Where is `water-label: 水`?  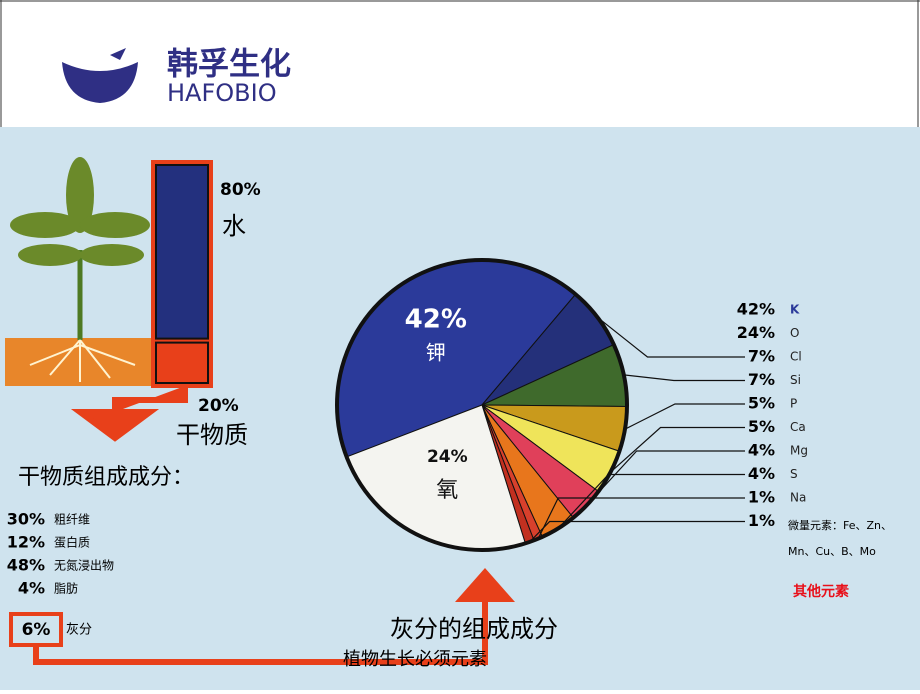
water-label: 水 is located at coordinates (234, 226).